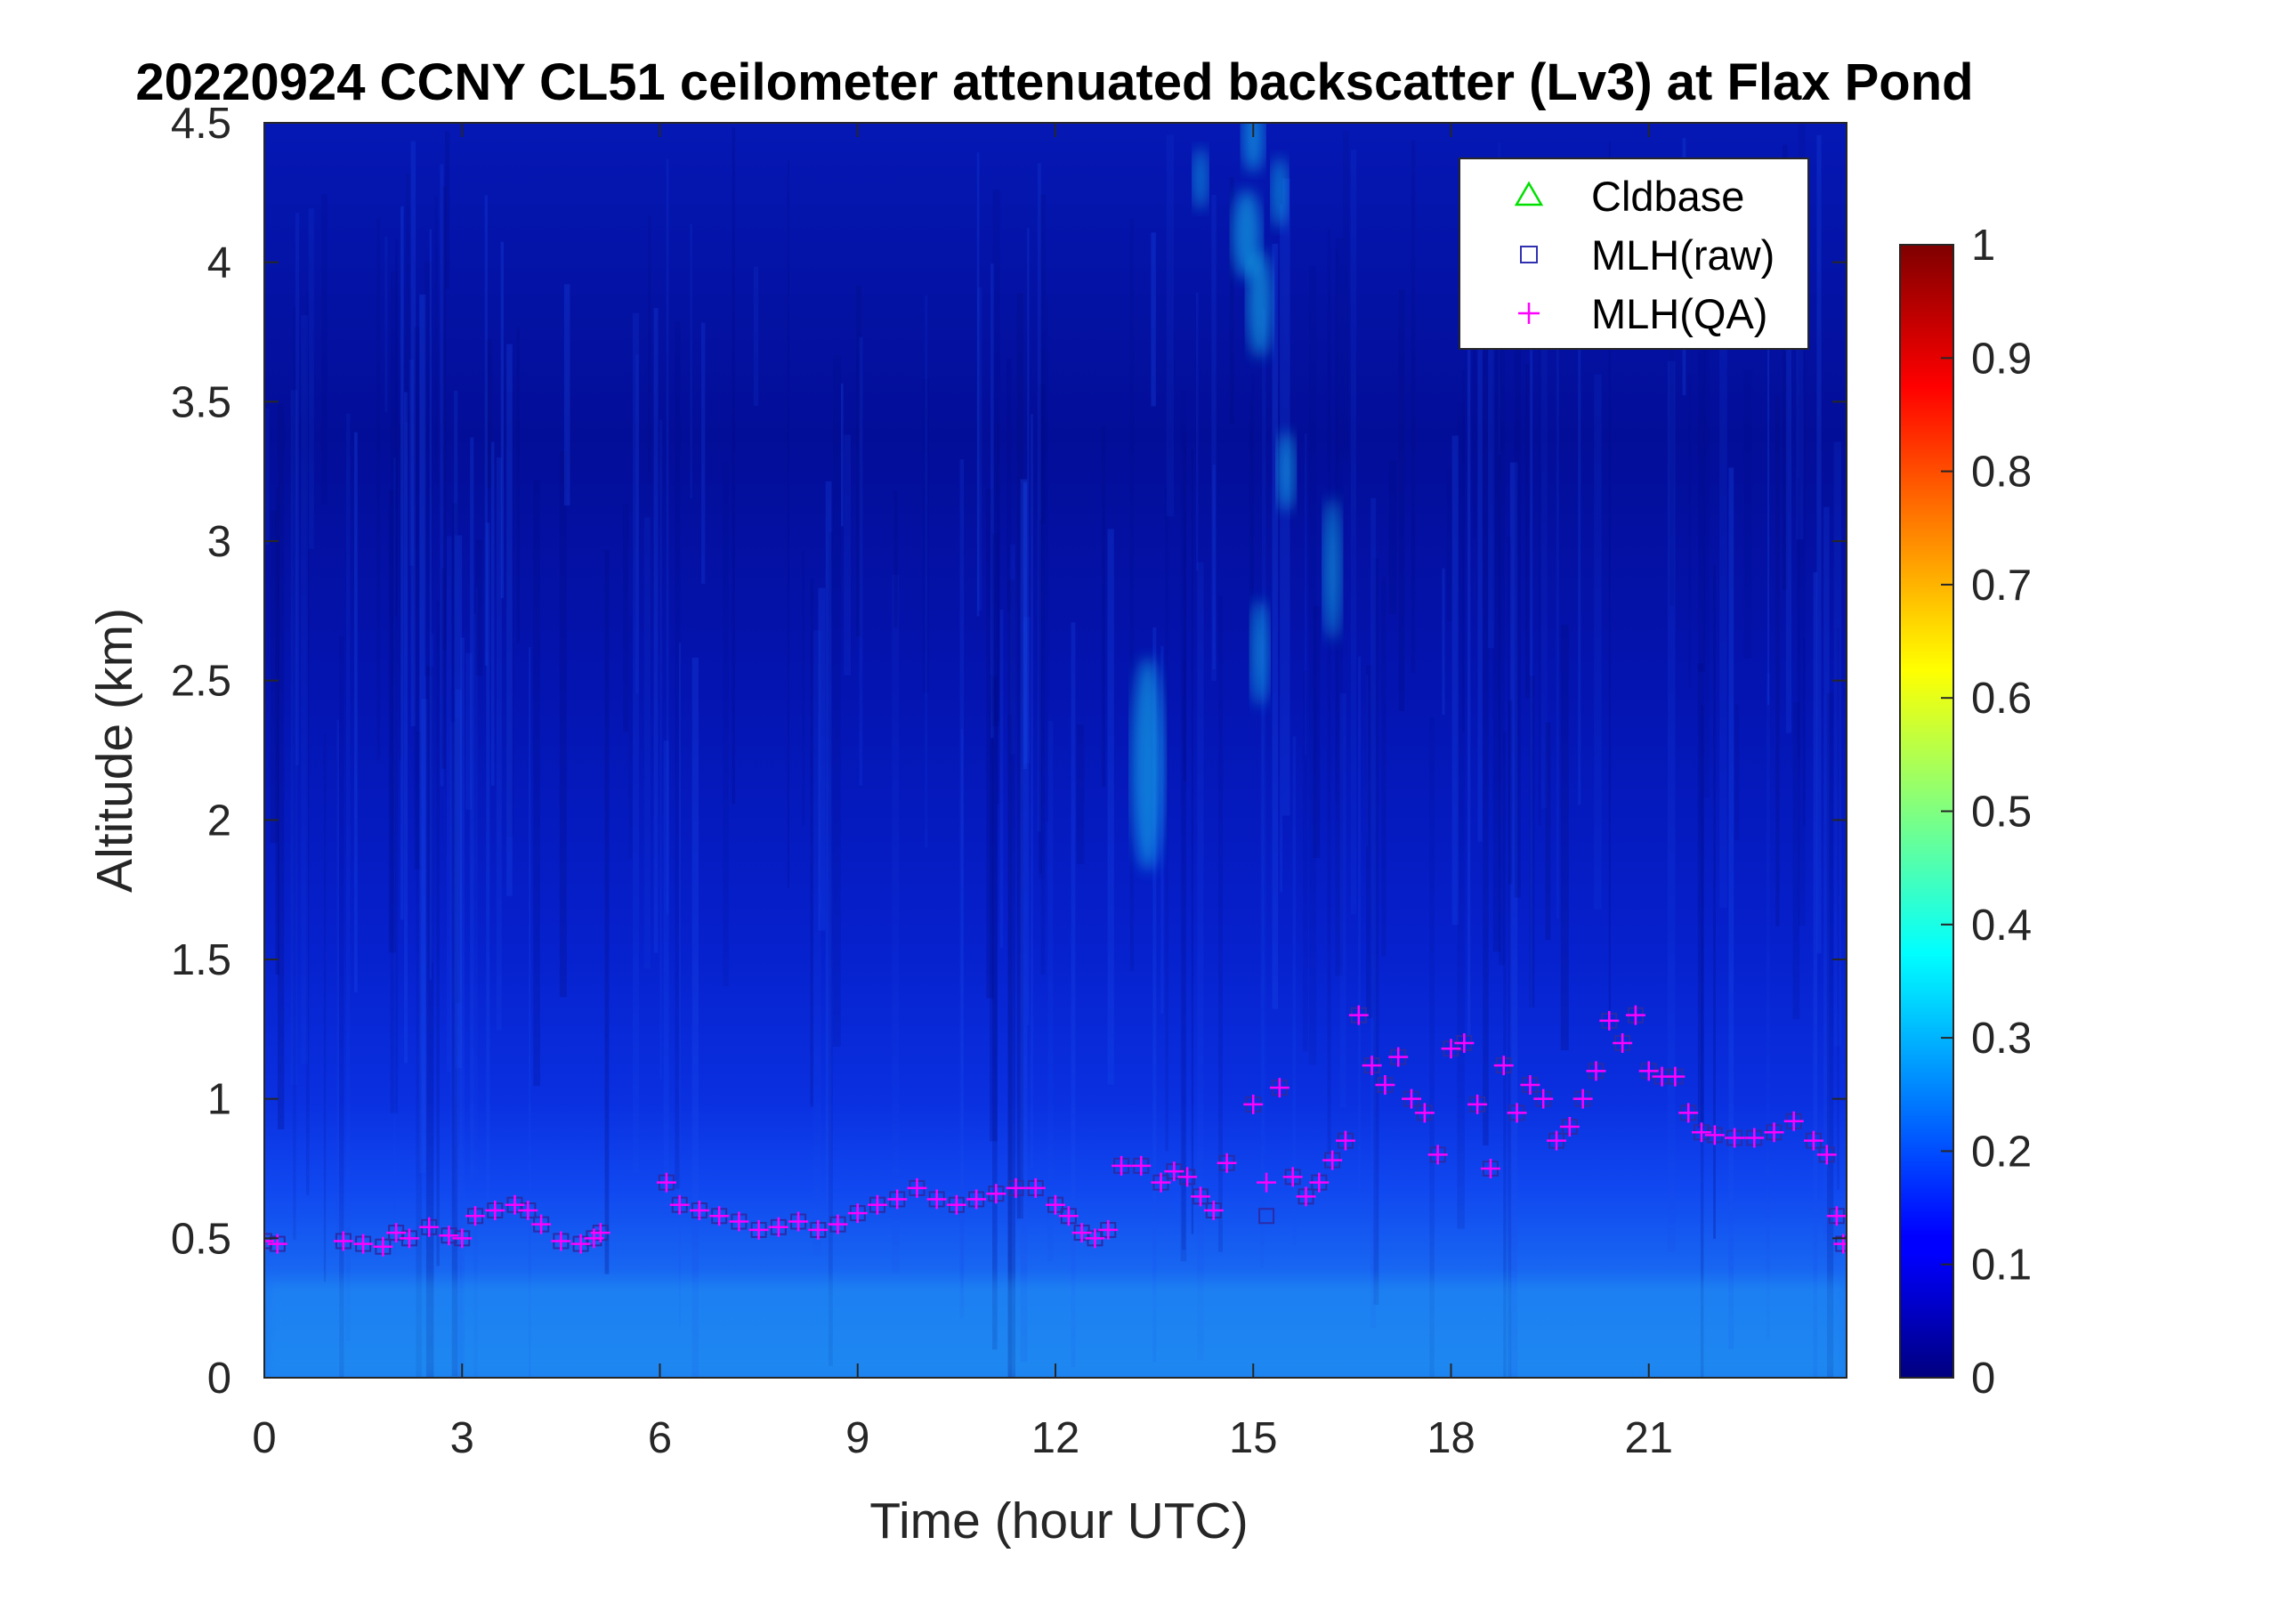 The height and width of the screenshot is (1602, 2296). What do you see at coordinates (462, 1438) in the screenshot?
I see `x-tick-label: 3` at bounding box center [462, 1438].